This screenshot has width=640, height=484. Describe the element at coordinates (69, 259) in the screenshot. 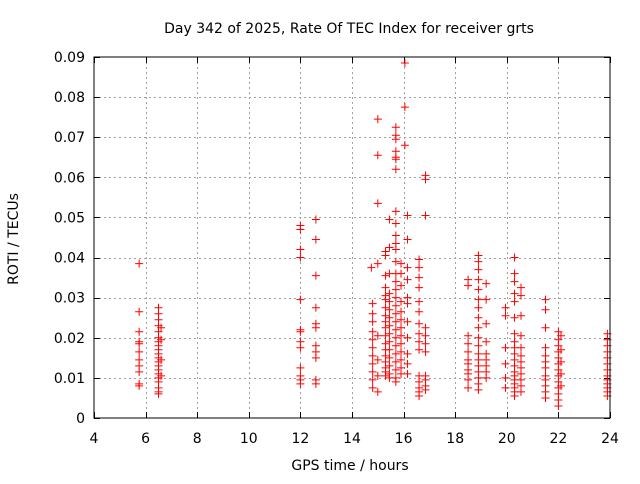

I see `y-tick-label: 0.04` at that location.